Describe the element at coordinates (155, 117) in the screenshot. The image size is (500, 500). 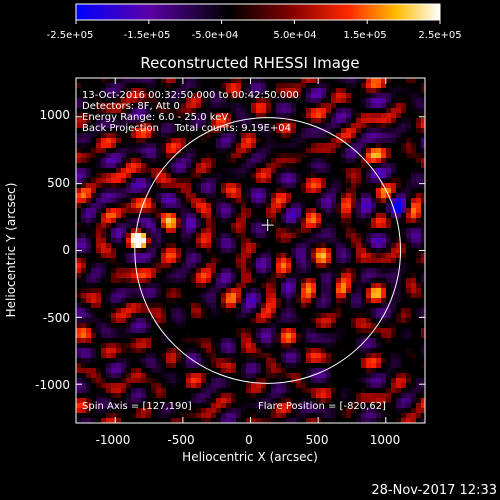
I see `annotation-energy-range: Energy Range: 6.0 - 25.0 keV` at that location.